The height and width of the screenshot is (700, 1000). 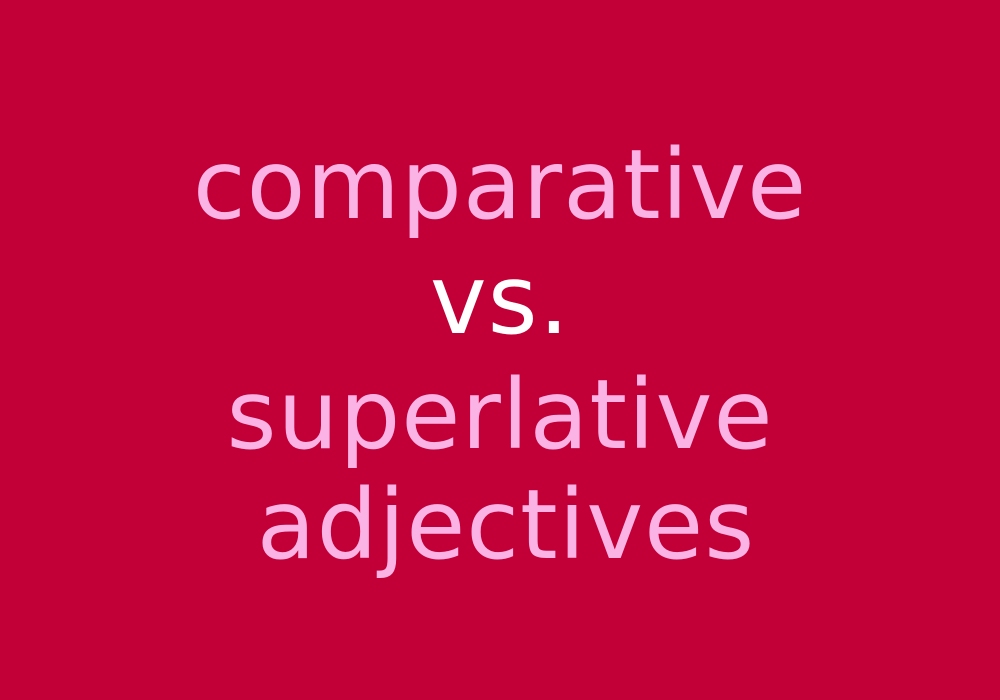 I want to click on headline-word-superlative: superlative, so click(x=500, y=415).